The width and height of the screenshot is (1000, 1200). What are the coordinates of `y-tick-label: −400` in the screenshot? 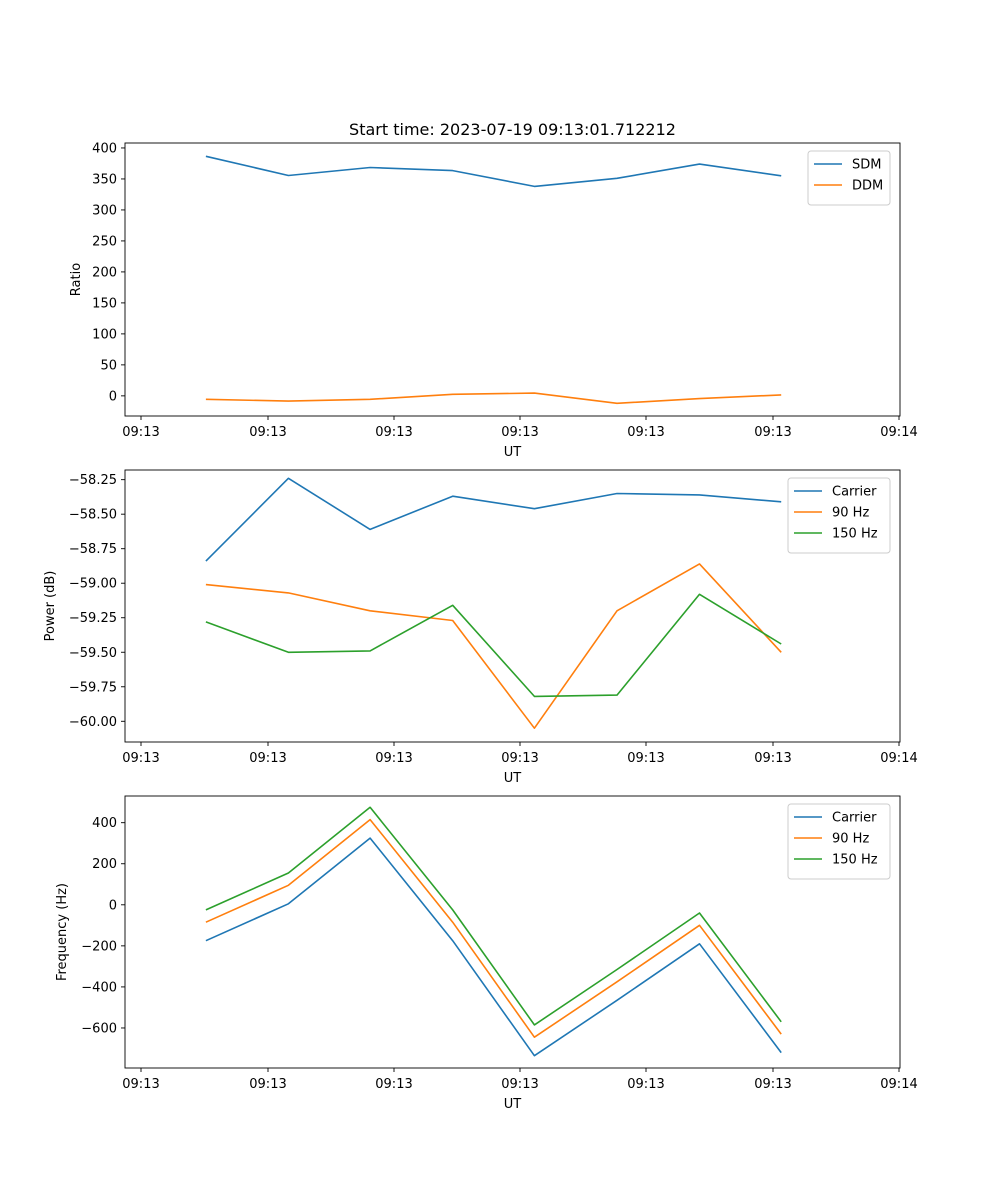 It's located at (99, 987).